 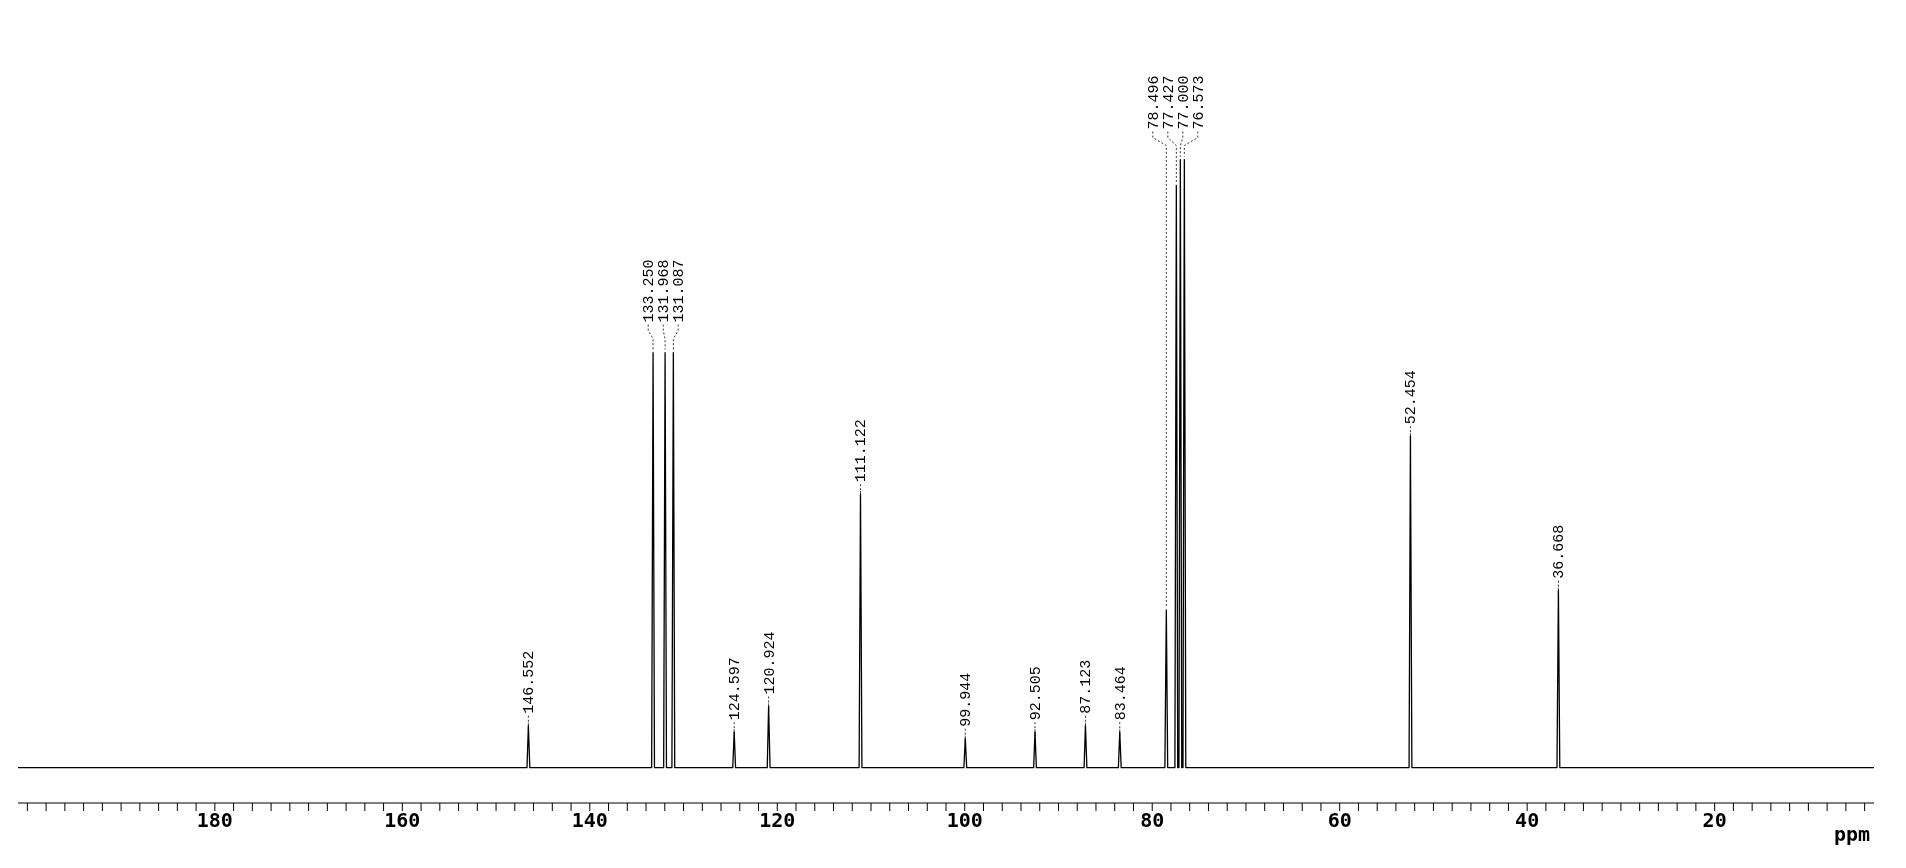 I want to click on x-axis-title: ppm, so click(x=1851, y=834).